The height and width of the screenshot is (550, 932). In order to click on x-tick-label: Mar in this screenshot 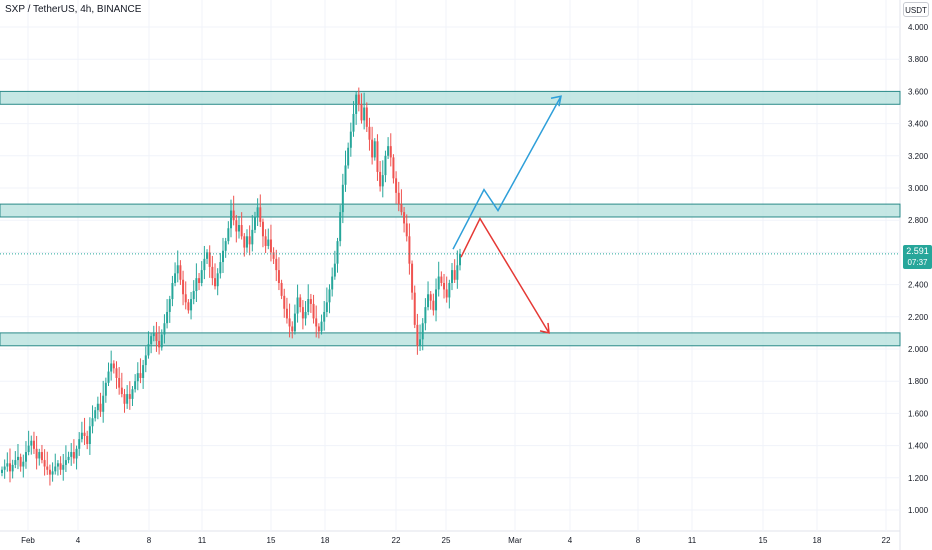, I will do `click(515, 540)`.